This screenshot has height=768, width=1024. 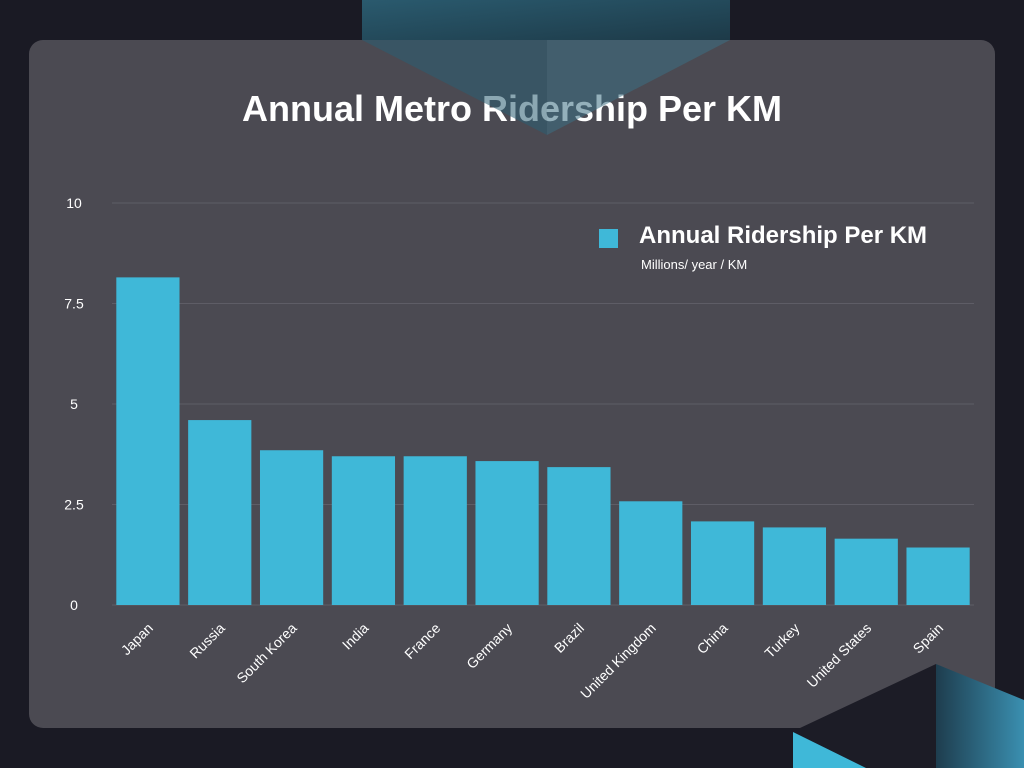 What do you see at coordinates (839, 655) in the screenshot?
I see `x-tick-label: United States` at bounding box center [839, 655].